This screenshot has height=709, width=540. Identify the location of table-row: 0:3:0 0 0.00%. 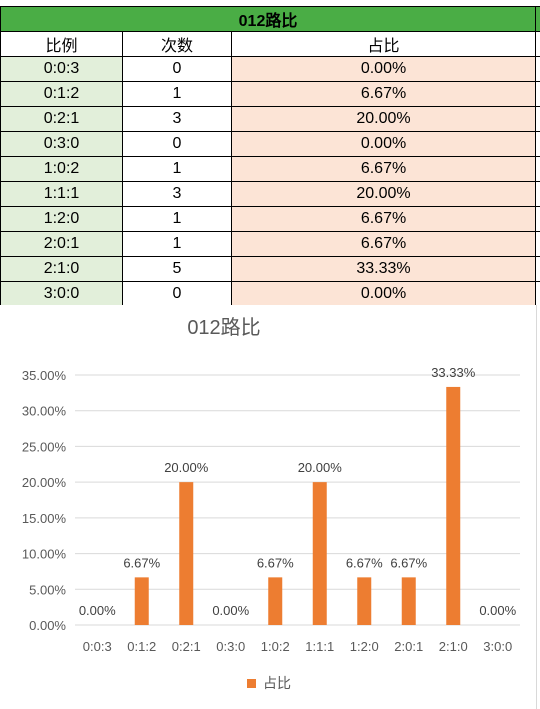
(270, 144).